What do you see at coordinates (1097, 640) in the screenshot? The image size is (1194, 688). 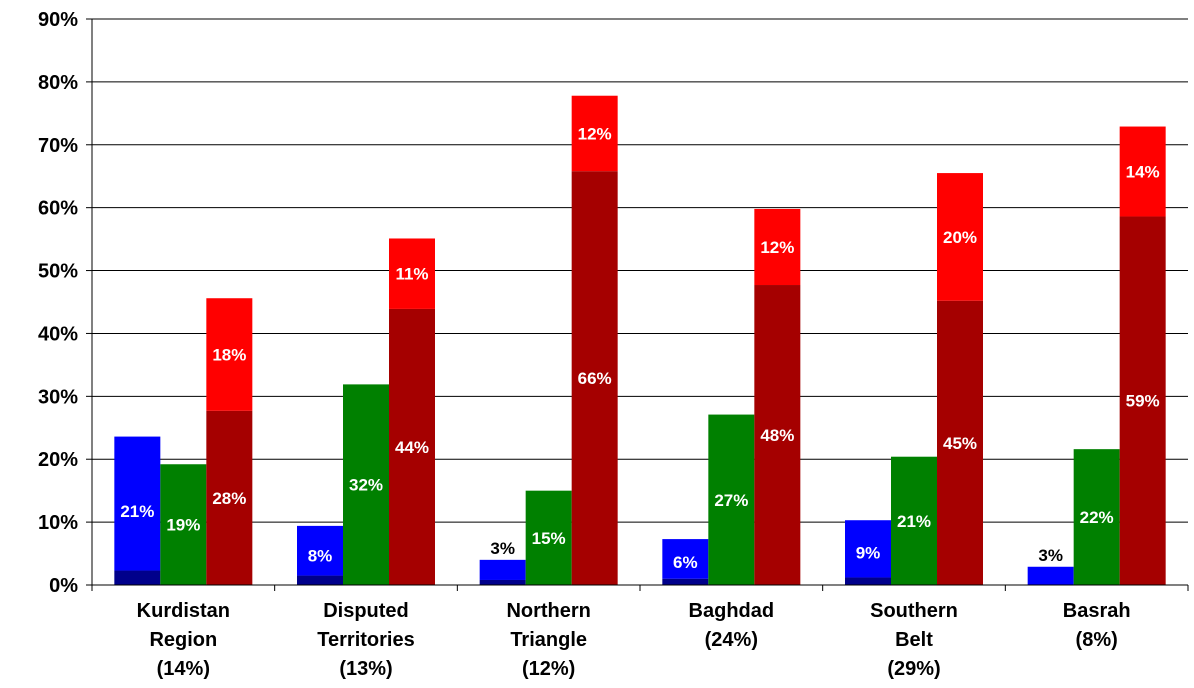 I see `category-label: (8%)` at bounding box center [1097, 640].